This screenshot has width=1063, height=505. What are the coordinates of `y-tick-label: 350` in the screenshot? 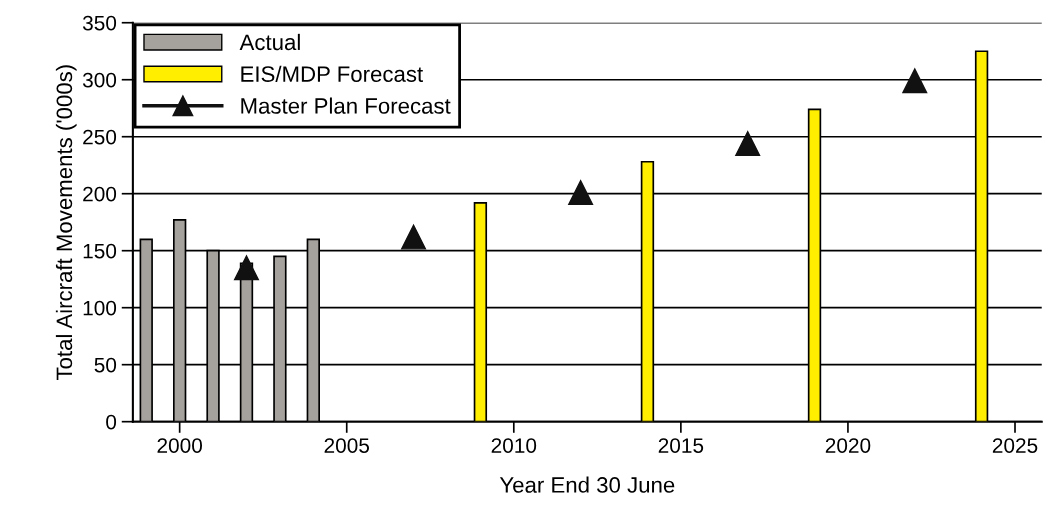 It's located at (99, 23).